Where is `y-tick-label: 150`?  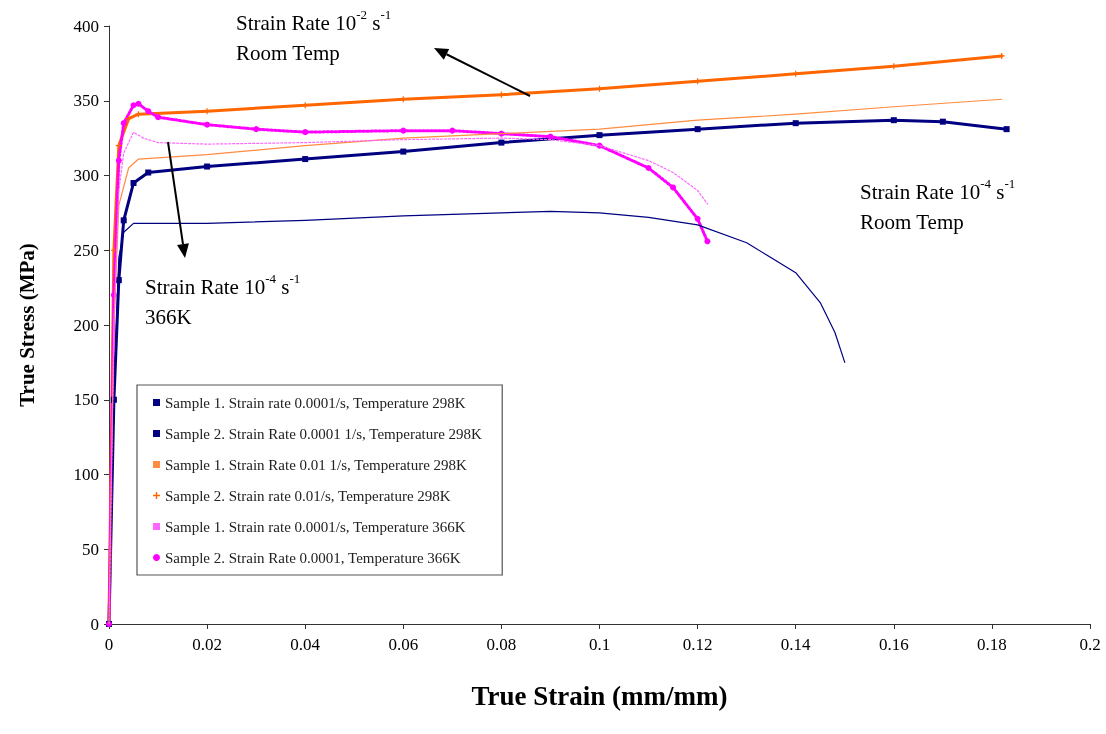
y-tick-label: 150 is located at coordinates (86, 400).